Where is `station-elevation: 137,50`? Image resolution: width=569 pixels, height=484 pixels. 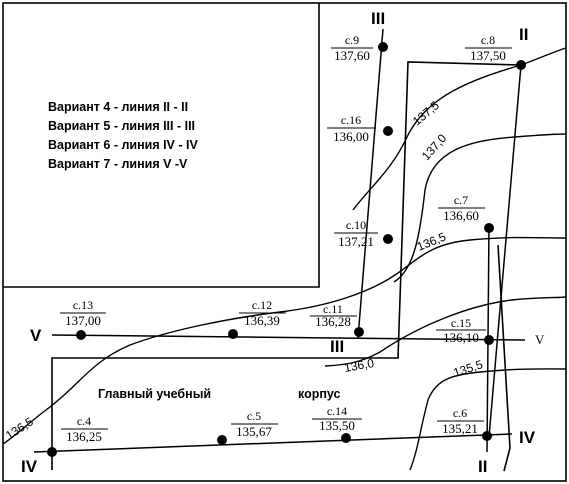 station-elevation: 137,50 is located at coordinates (488, 55).